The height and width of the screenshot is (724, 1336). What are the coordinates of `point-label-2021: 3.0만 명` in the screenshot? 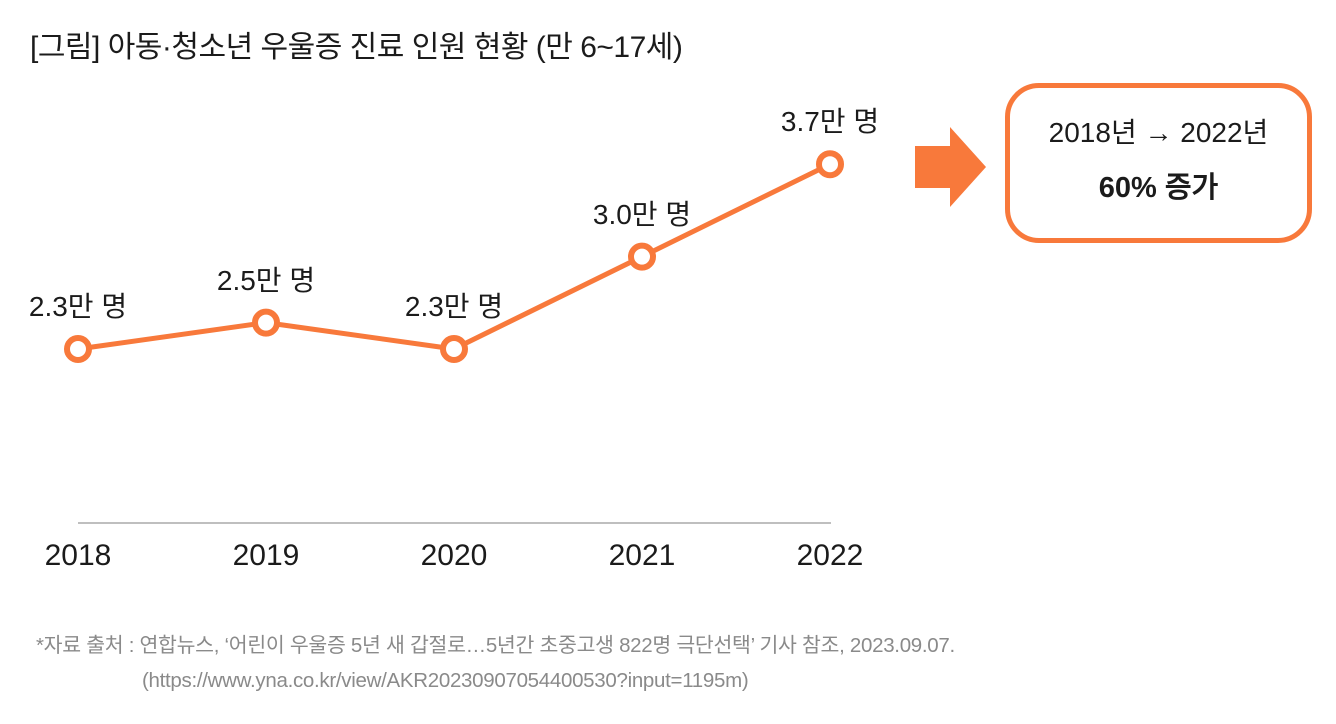 It's located at (642, 214).